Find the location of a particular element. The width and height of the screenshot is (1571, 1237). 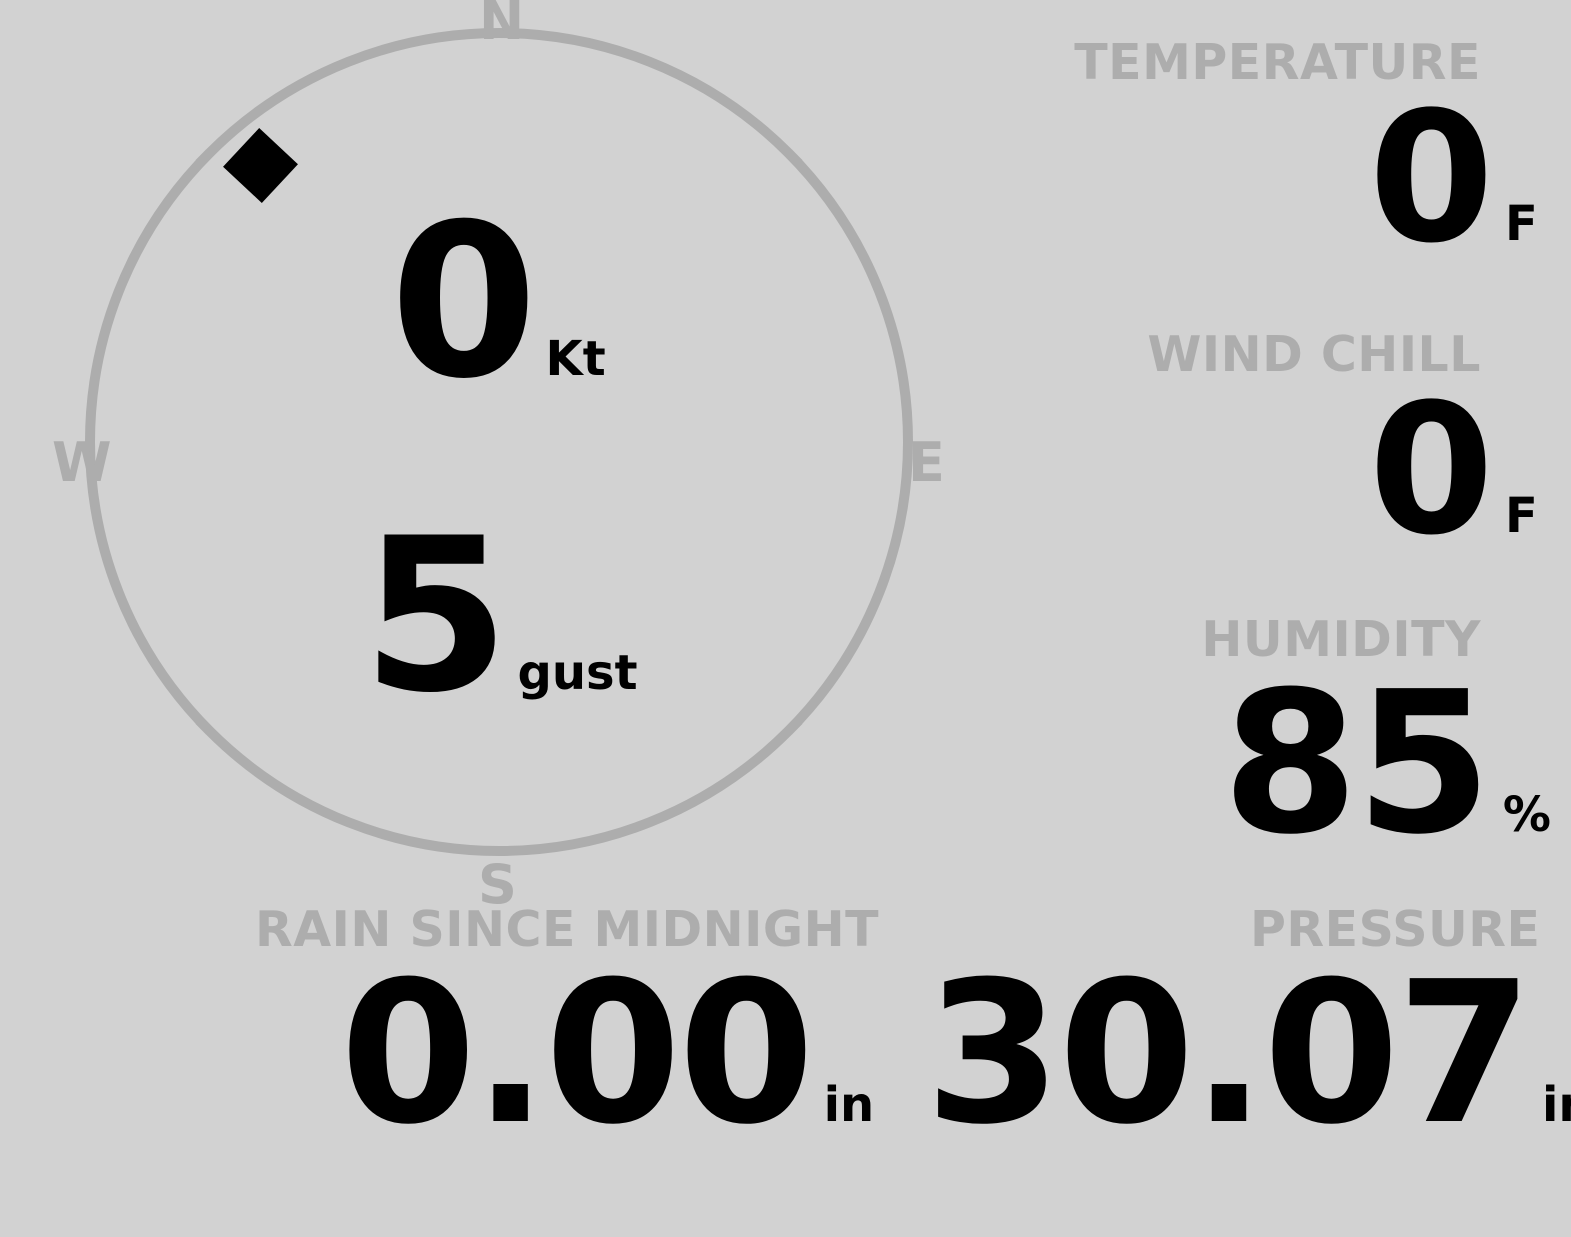

rain-value: 0.00 is located at coordinates (577, 1054).